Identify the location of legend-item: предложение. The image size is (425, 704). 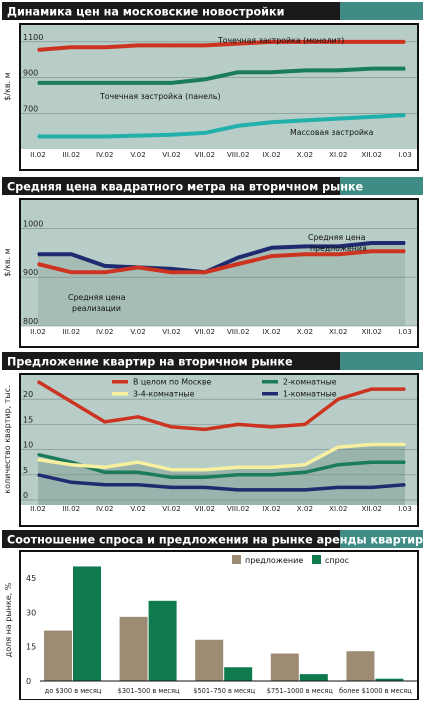
(267, 560).